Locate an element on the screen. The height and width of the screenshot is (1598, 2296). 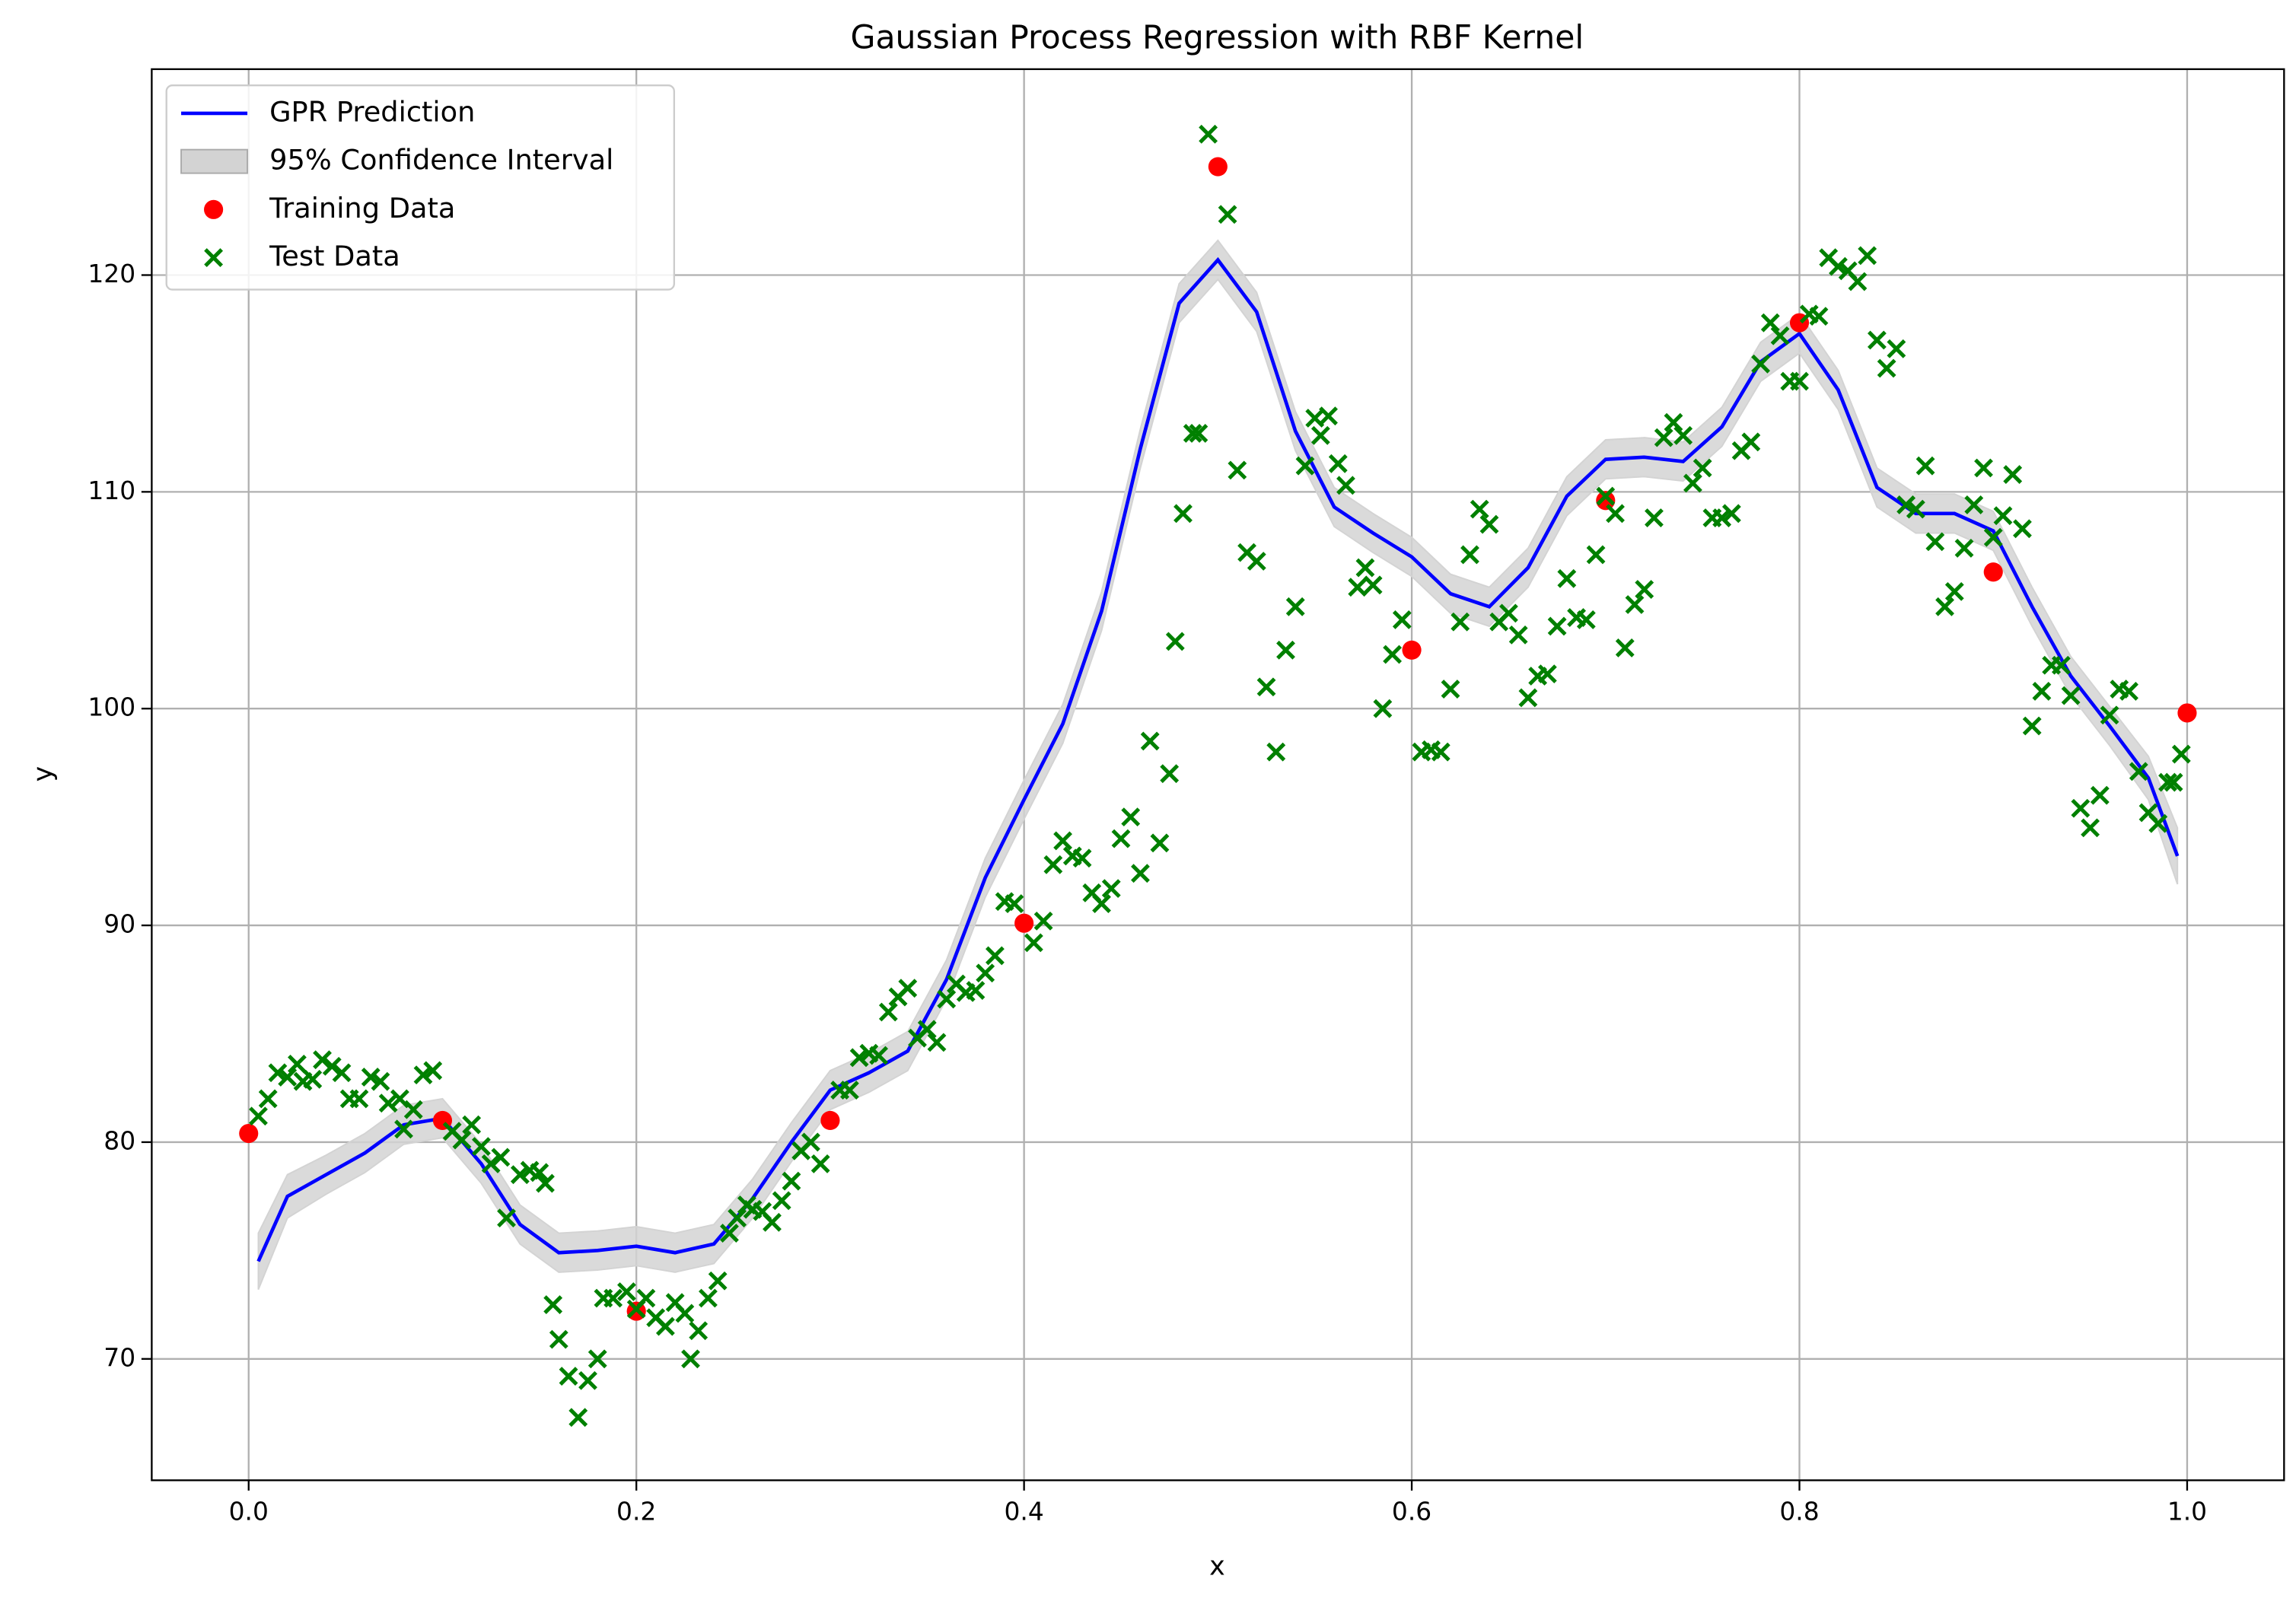
x-tick-label: 0.2 is located at coordinates (636, 1511).